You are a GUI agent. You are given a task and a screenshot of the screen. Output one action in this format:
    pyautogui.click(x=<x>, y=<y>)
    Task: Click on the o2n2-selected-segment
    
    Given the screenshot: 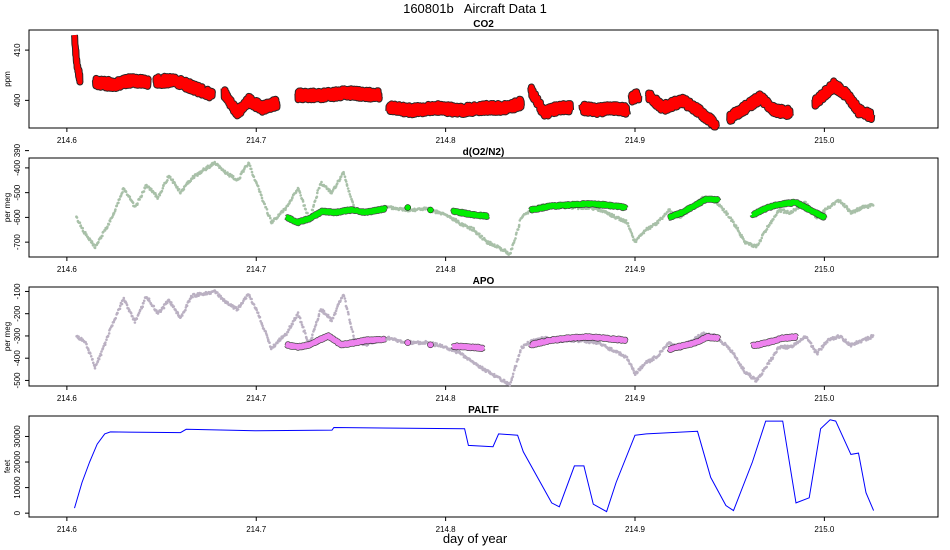 What is the action you would take?
    pyautogui.click(x=694, y=208)
    